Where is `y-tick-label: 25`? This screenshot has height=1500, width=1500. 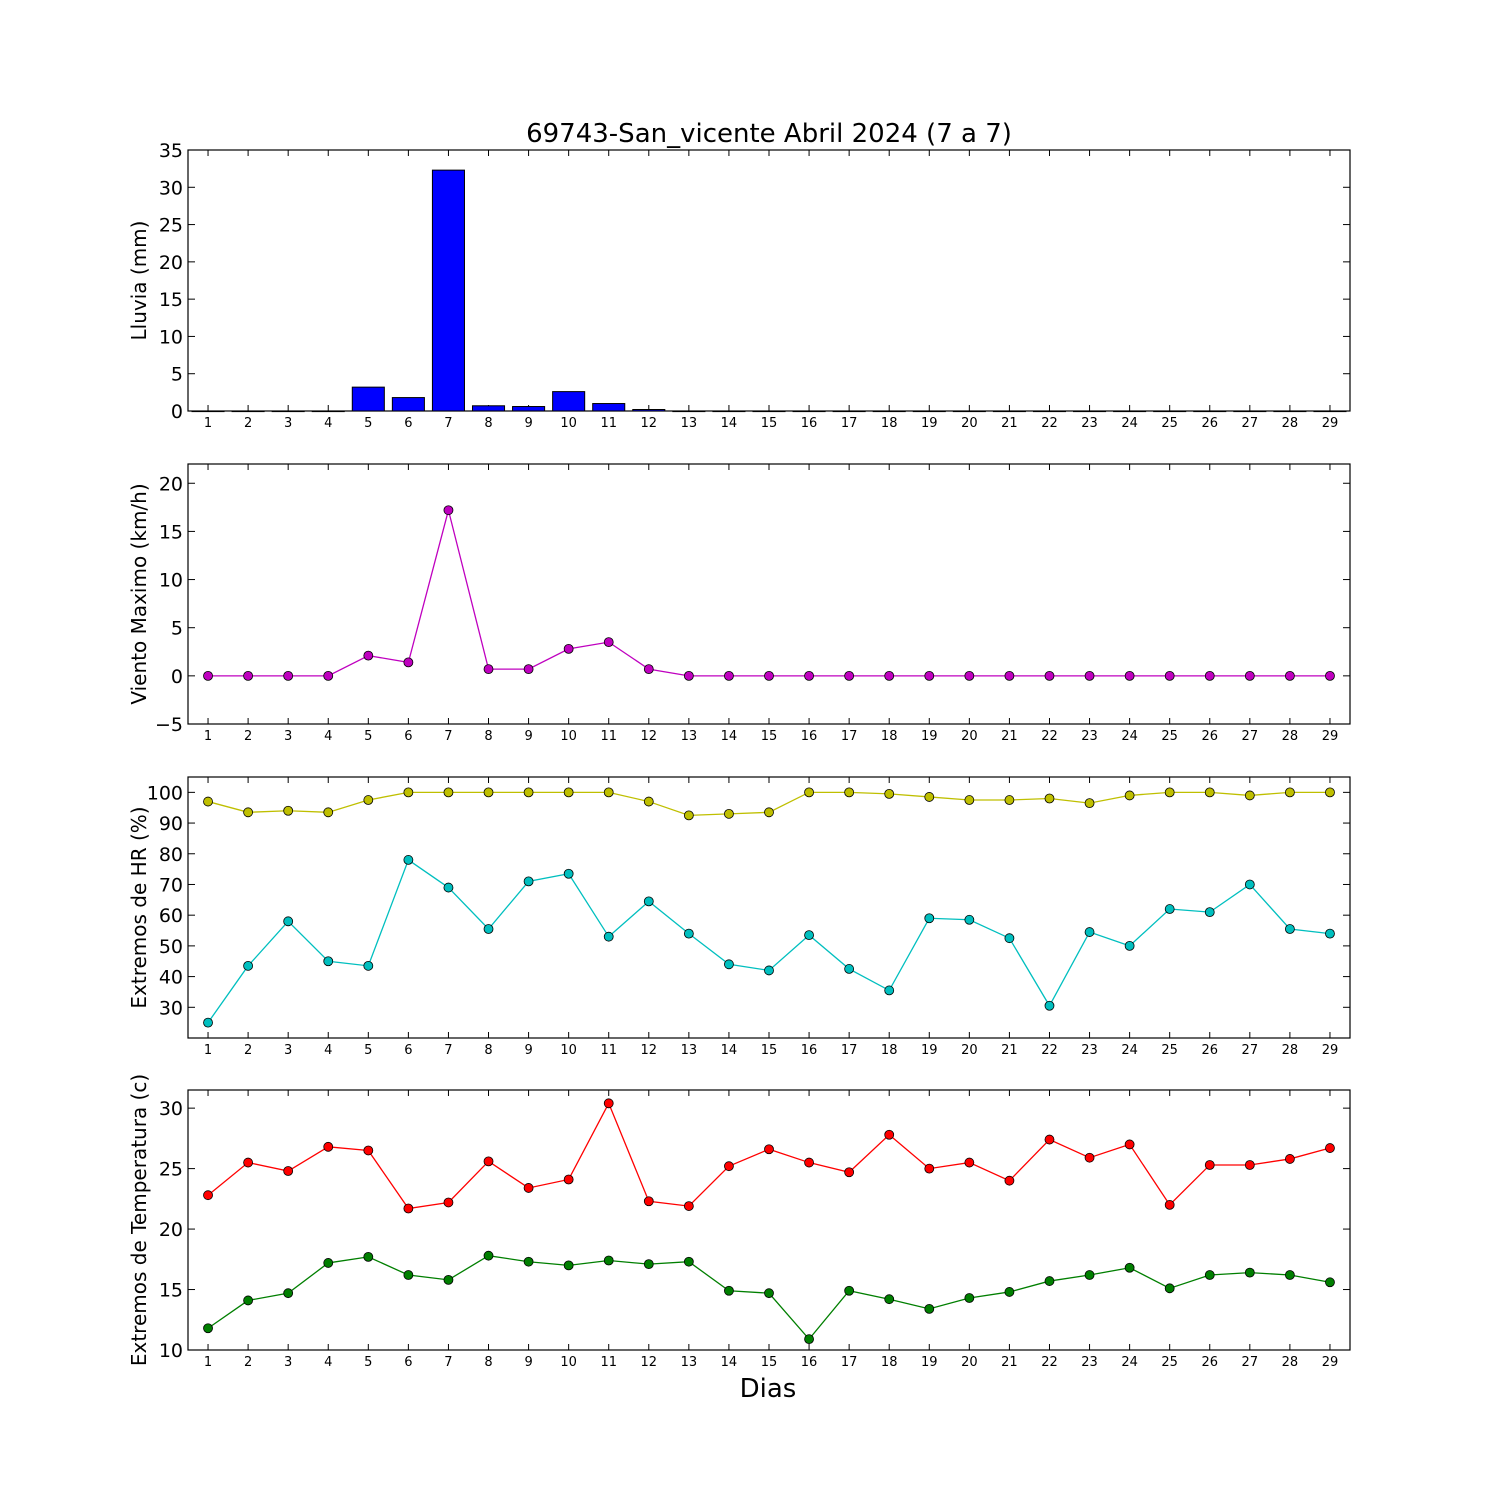 y-tick-label: 25 is located at coordinates (171, 1170).